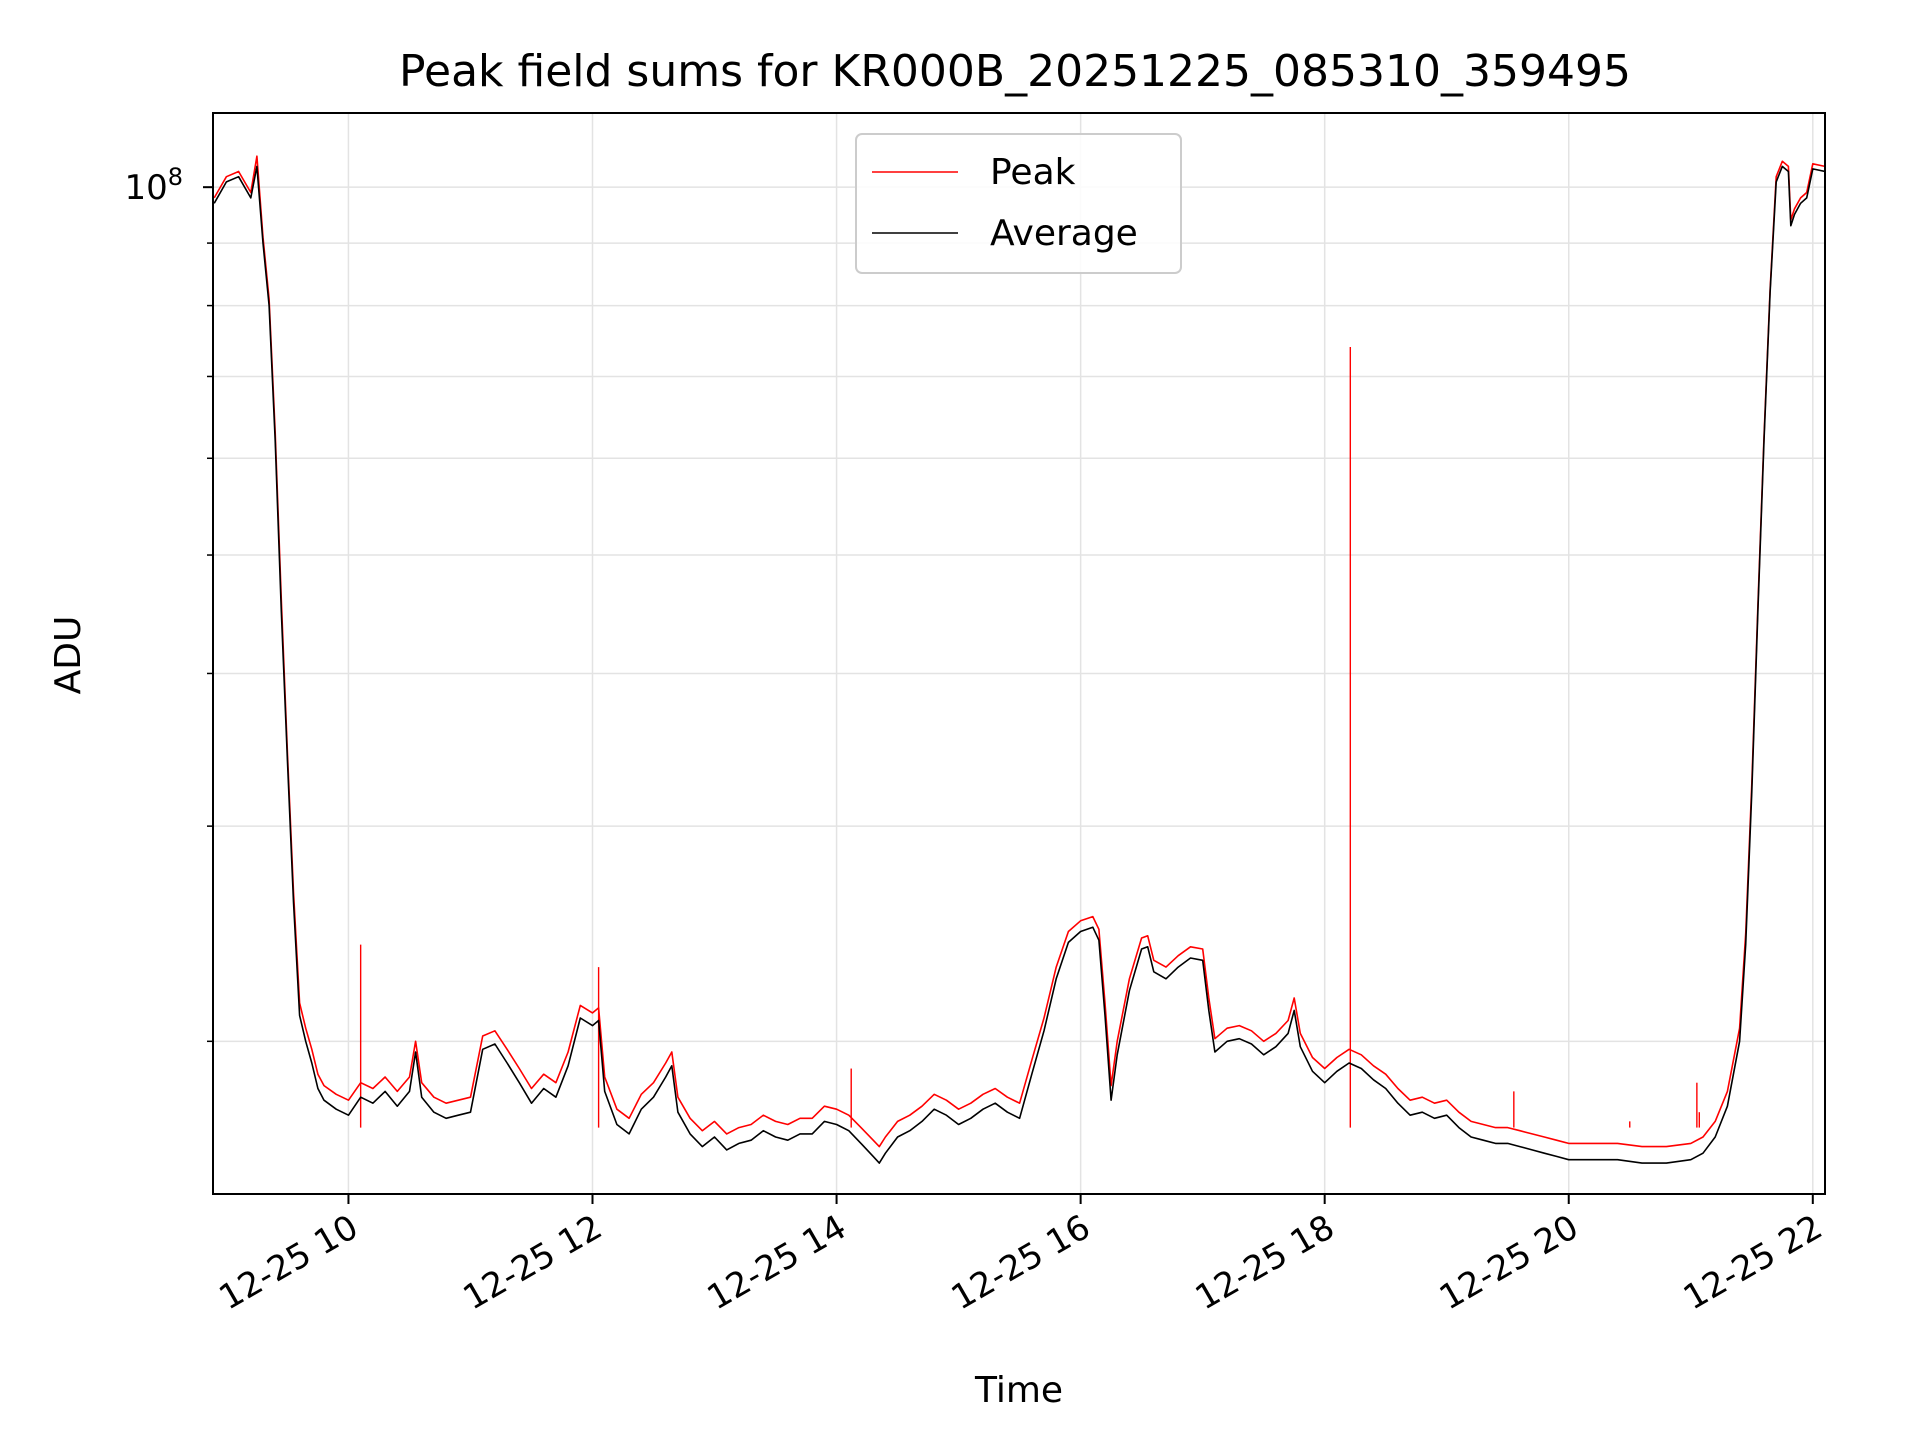  I want to click on legend-box, so click(1018, 203).